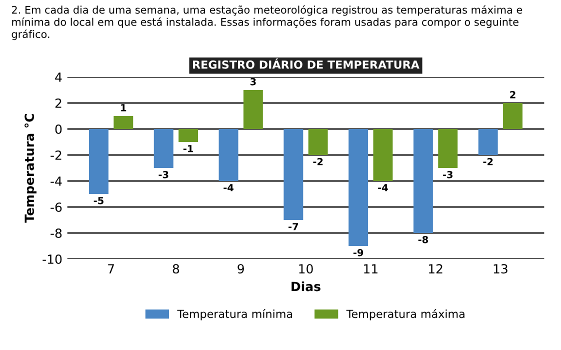  What do you see at coordinates (513, 94) in the screenshot?
I see `data-label: 2` at bounding box center [513, 94].